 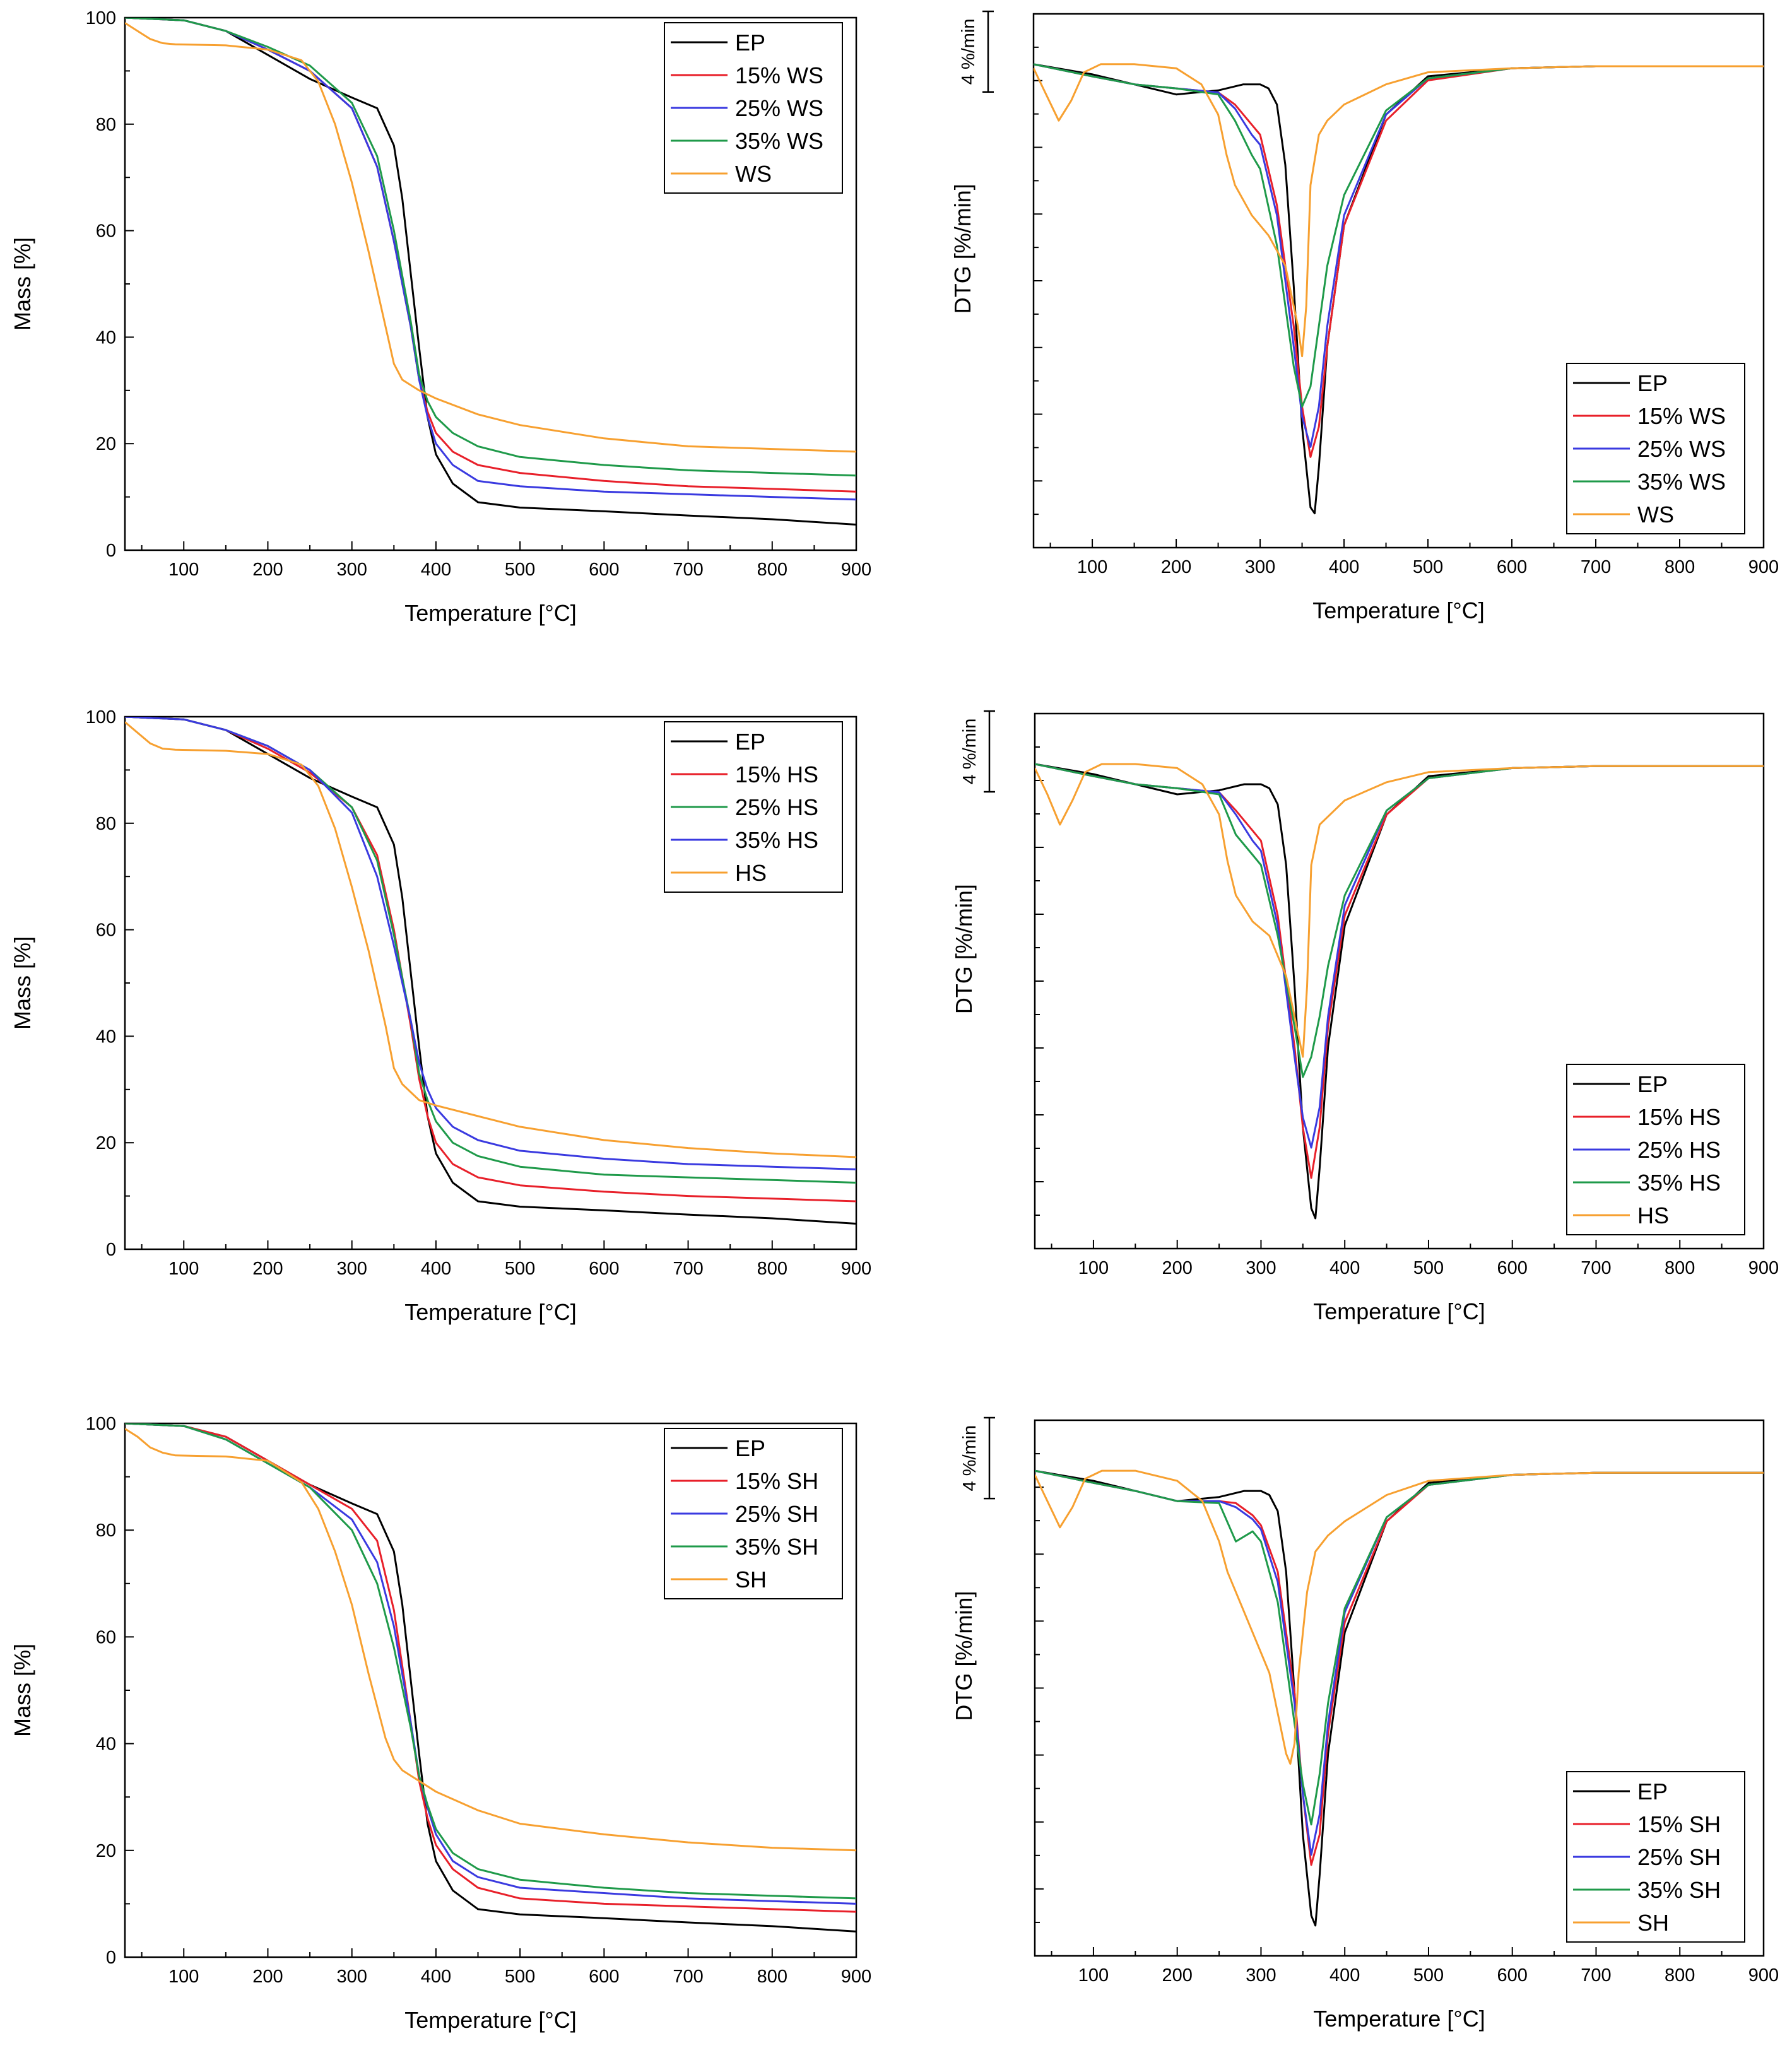 I want to click on series-line-35-hs, so click(x=491, y=943).